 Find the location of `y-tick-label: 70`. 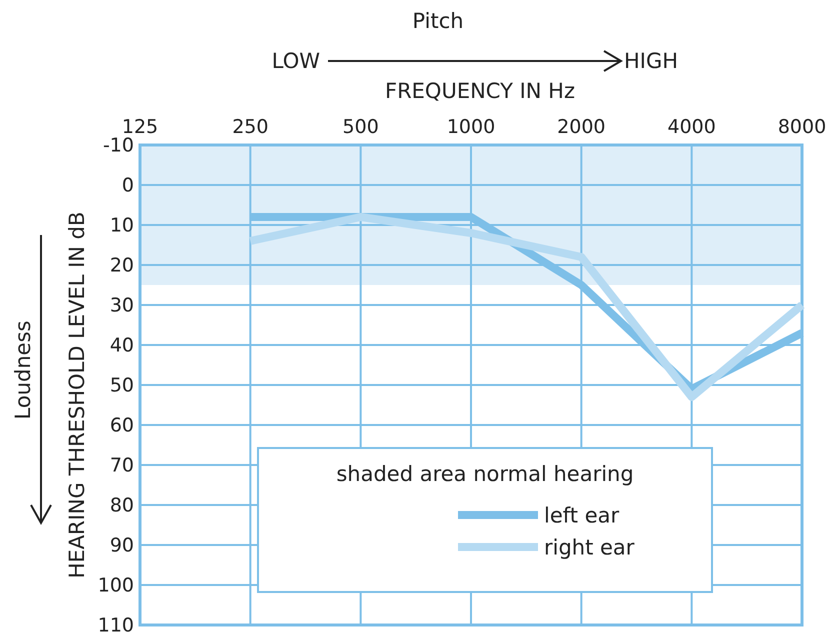

y-tick-label: 70 is located at coordinates (122, 465).